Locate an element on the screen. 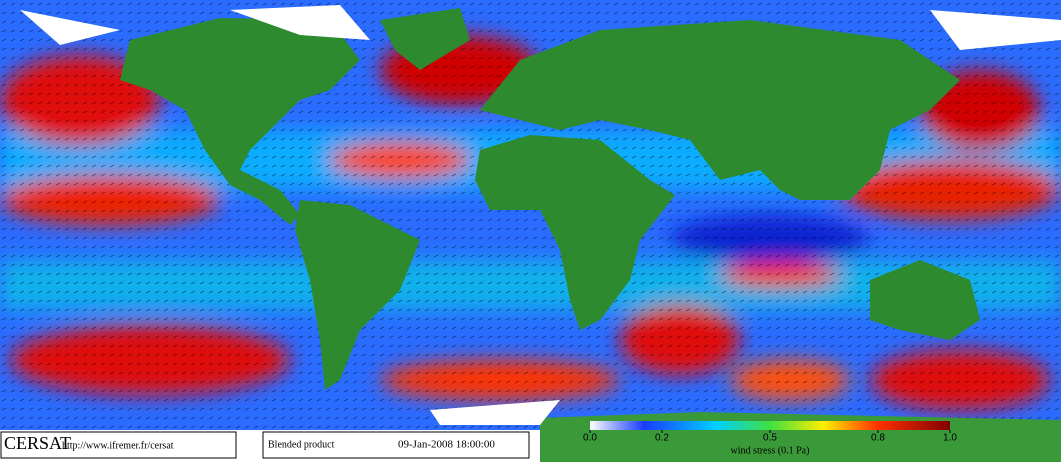 This screenshot has width=1061, height=462. colorbar-tick-label: 0.2 is located at coordinates (662, 438).